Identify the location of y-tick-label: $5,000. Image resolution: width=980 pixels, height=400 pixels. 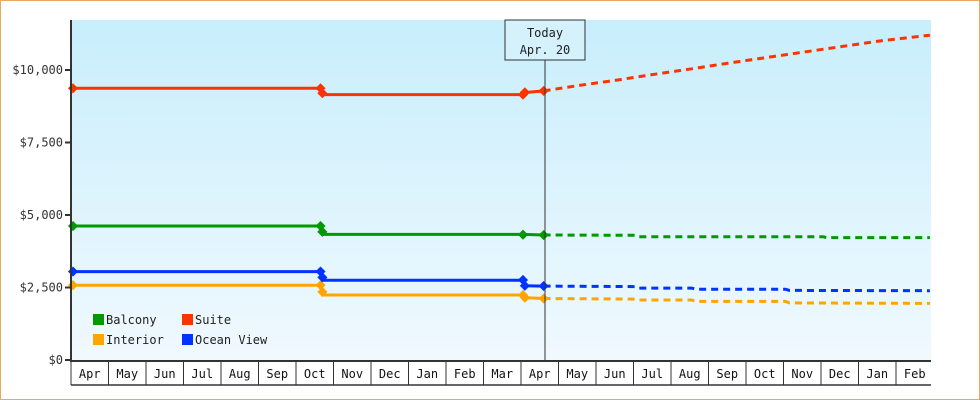
(41, 215).